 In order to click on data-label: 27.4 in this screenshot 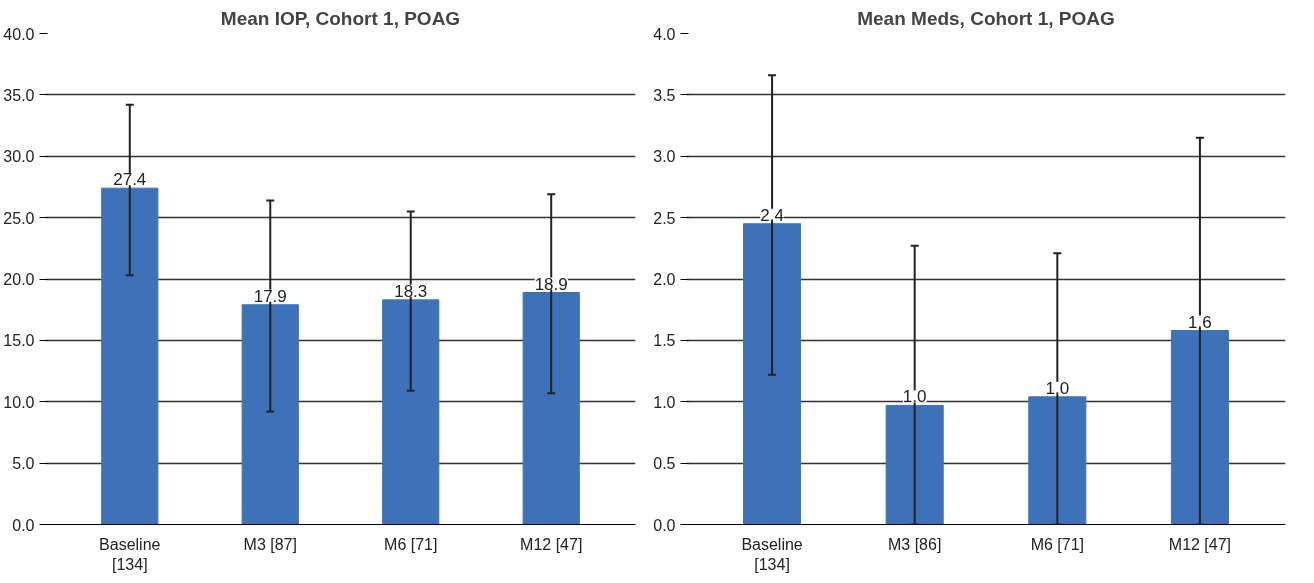, I will do `click(130, 180)`.